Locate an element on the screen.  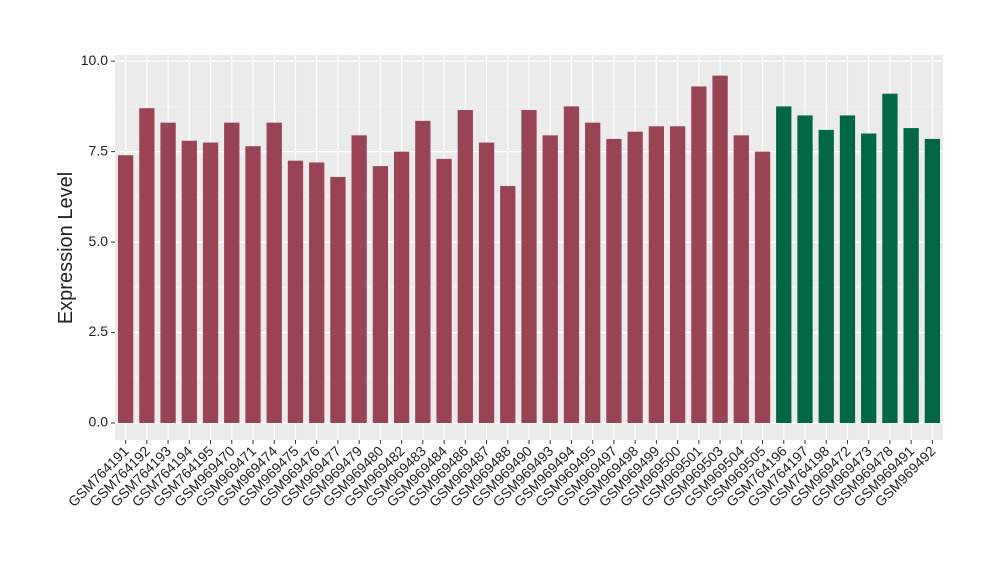
y-tick-label: 7.5 is located at coordinates (99, 150).